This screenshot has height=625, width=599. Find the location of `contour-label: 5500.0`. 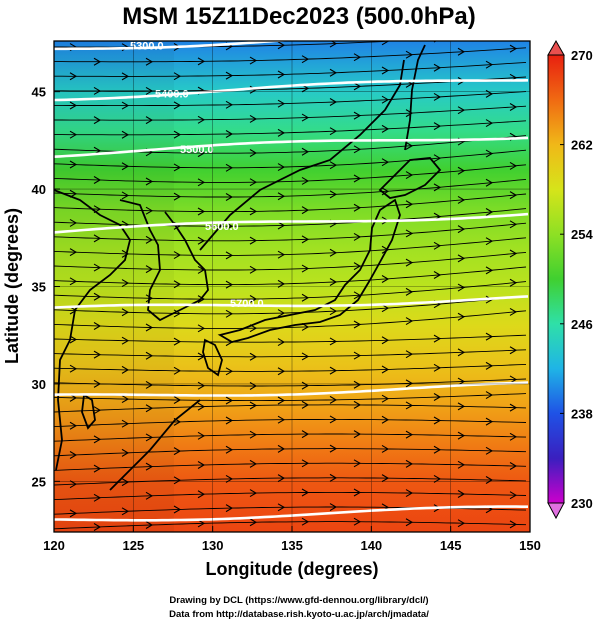

contour-label: 5500.0 is located at coordinates (197, 150).